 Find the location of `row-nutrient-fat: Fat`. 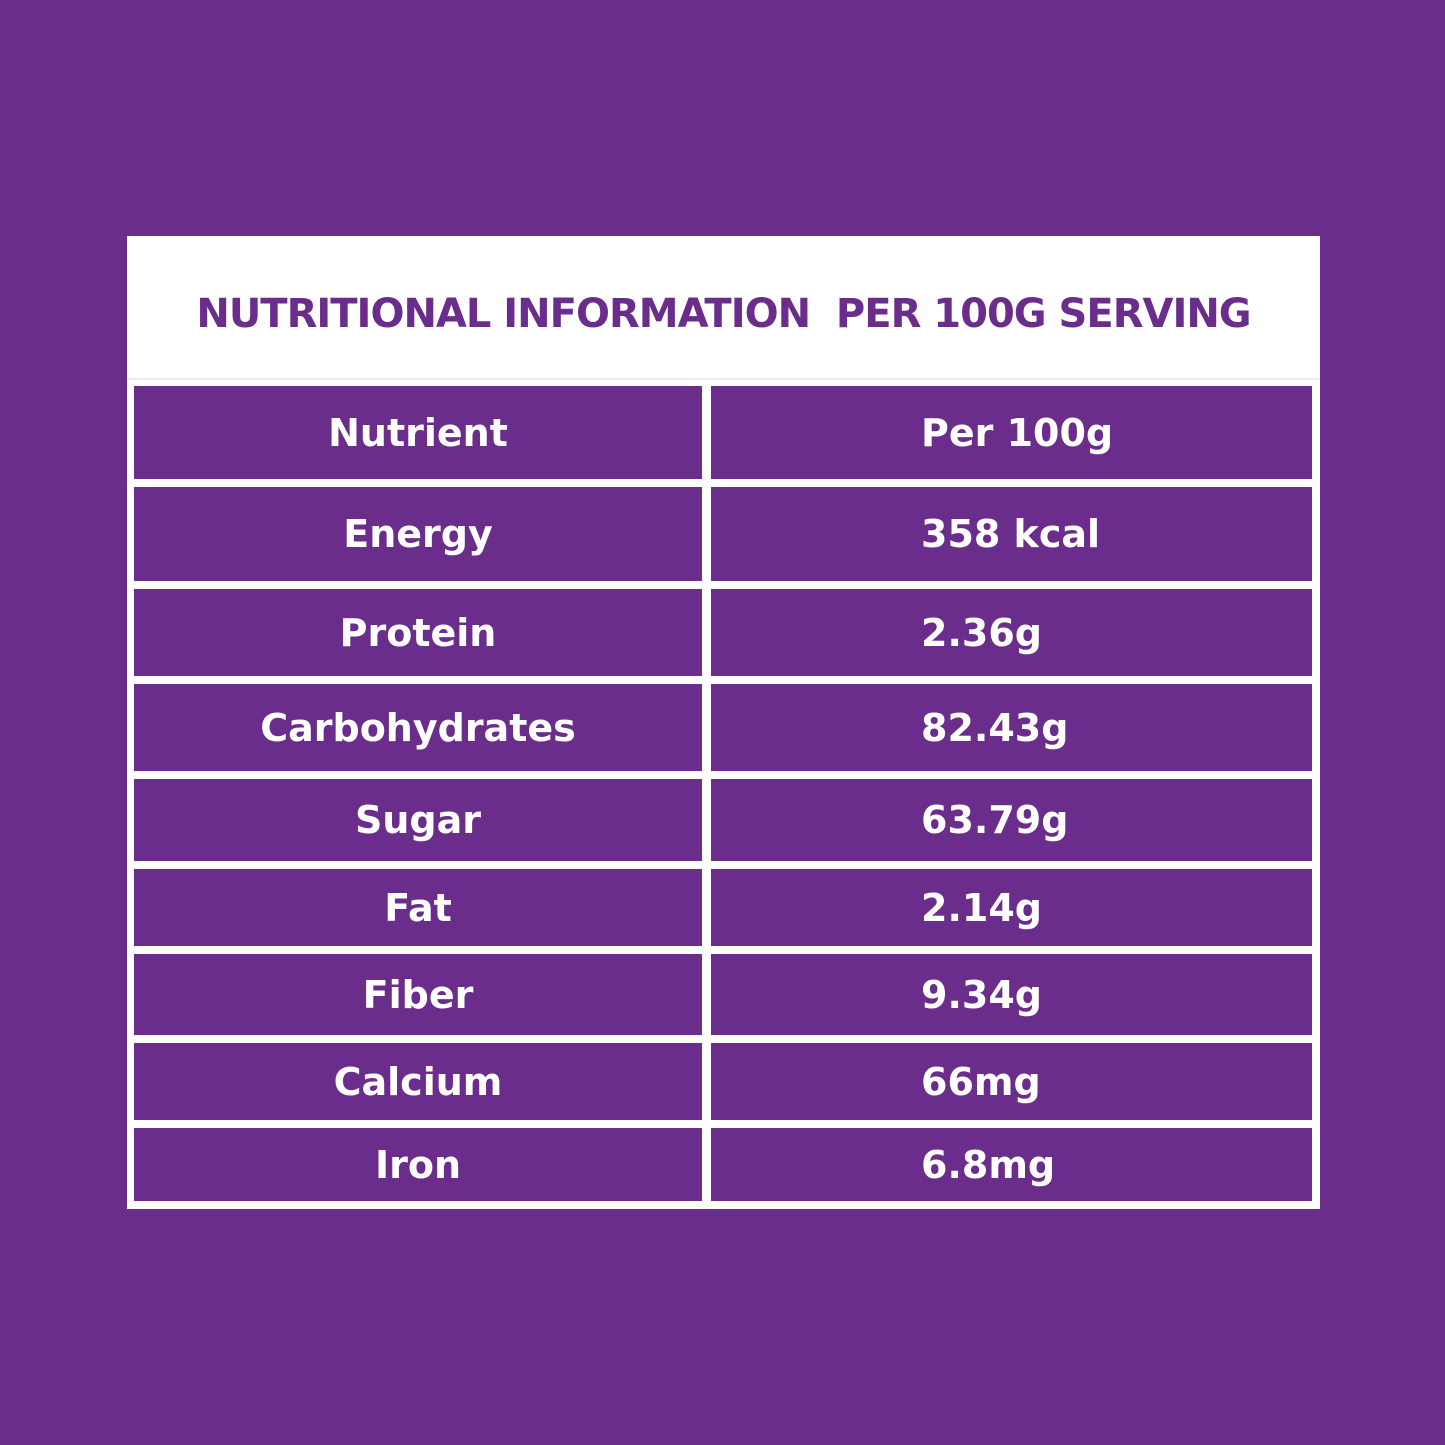

row-nutrient-fat: Fat is located at coordinates (418, 907).